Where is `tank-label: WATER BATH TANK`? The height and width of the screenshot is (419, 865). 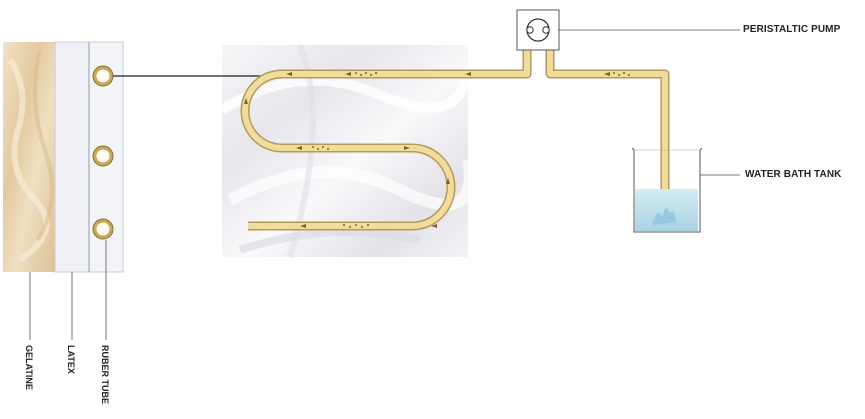
tank-label: WATER BATH TANK is located at coordinates (793, 174).